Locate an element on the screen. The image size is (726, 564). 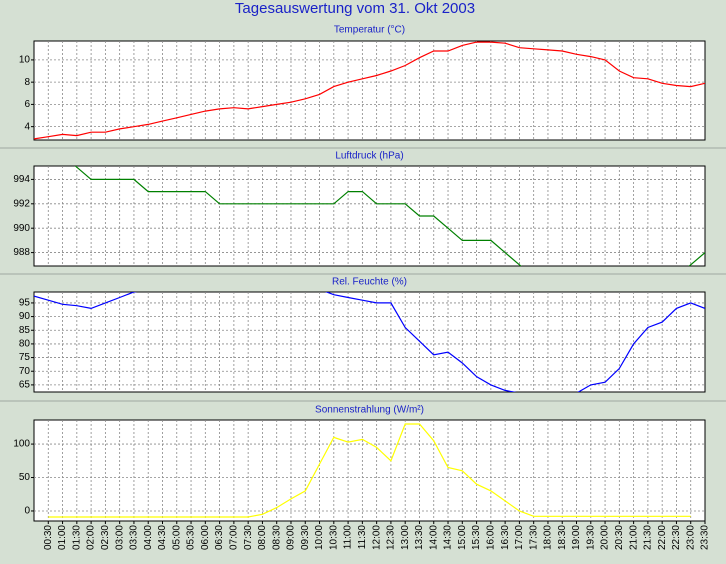
x-tick-label: 09:30 is located at coordinates (305, 537).